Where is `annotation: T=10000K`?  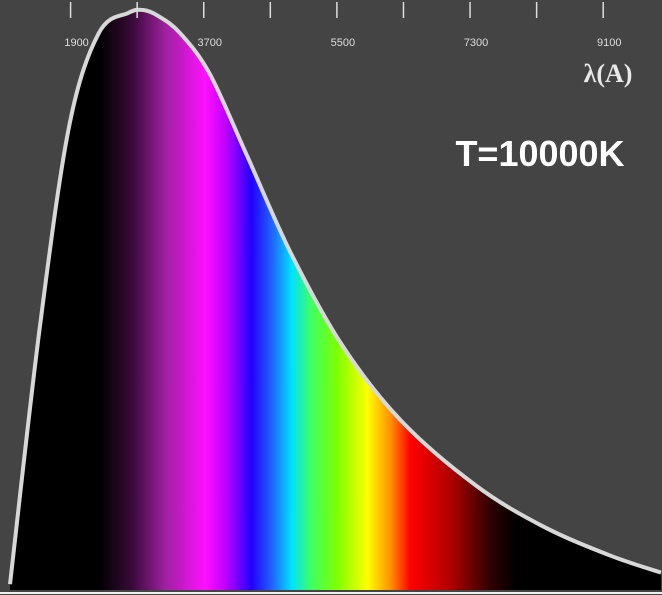 annotation: T=10000K is located at coordinates (539, 153).